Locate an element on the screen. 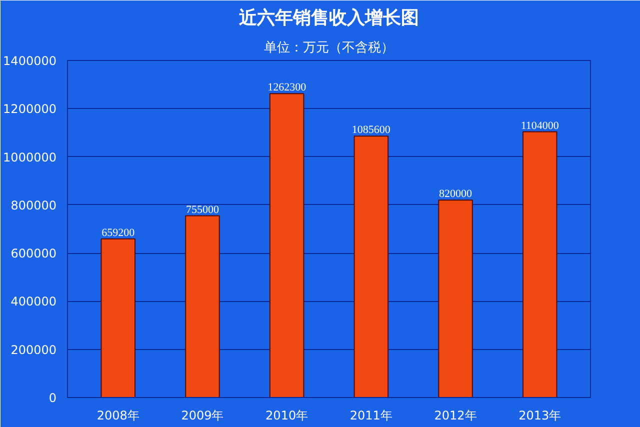 This screenshot has height=427, width=640. y-tick-label: 1200000 is located at coordinates (30, 109).